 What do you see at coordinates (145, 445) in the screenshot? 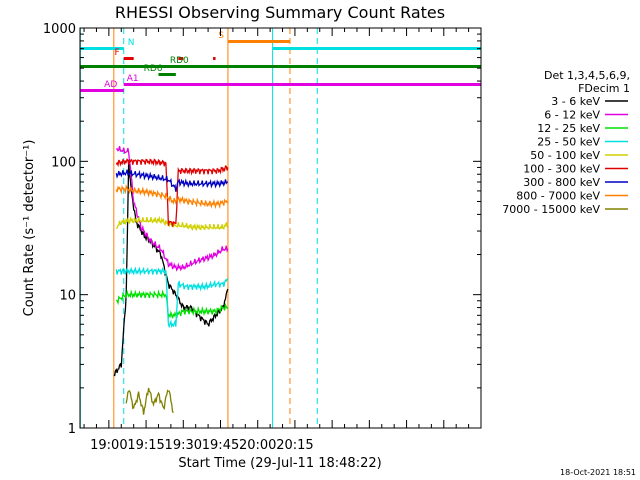
I see `x-tick-label: 19:15` at bounding box center [145, 445].